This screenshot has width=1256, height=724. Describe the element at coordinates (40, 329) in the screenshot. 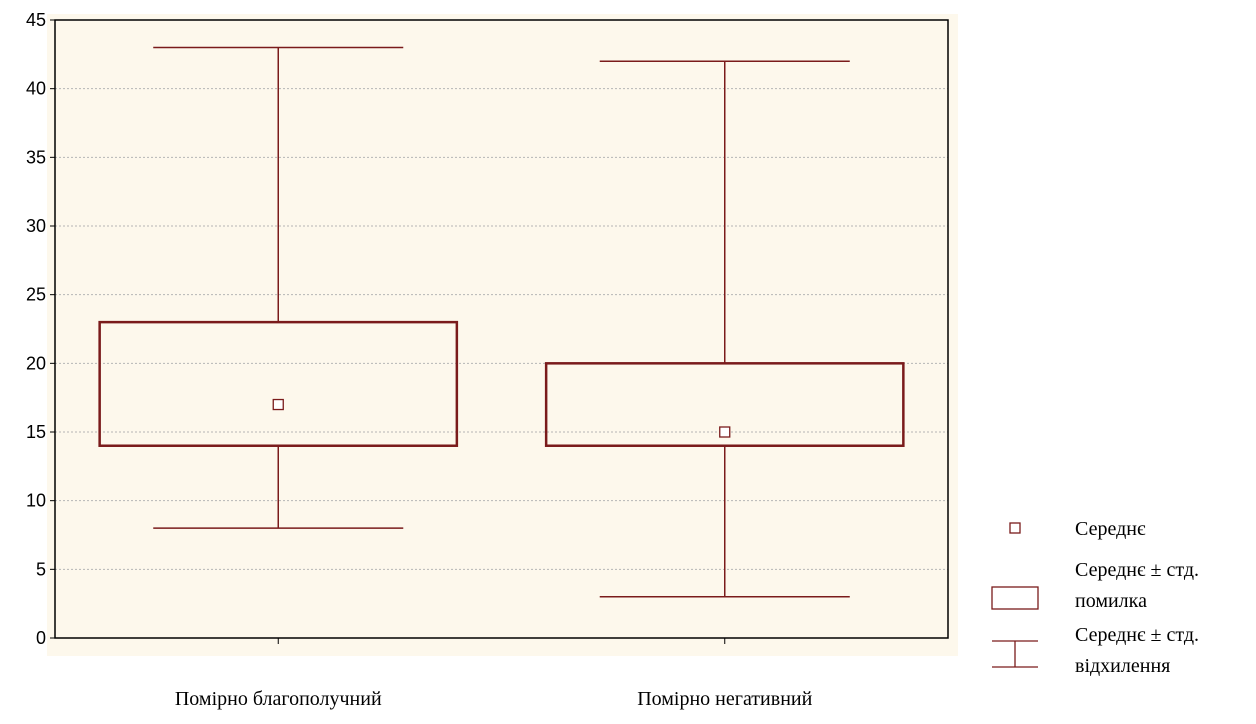

I see `y-axis-ticks: 0 5 10 15 20 25 30 35 40 45` at that location.